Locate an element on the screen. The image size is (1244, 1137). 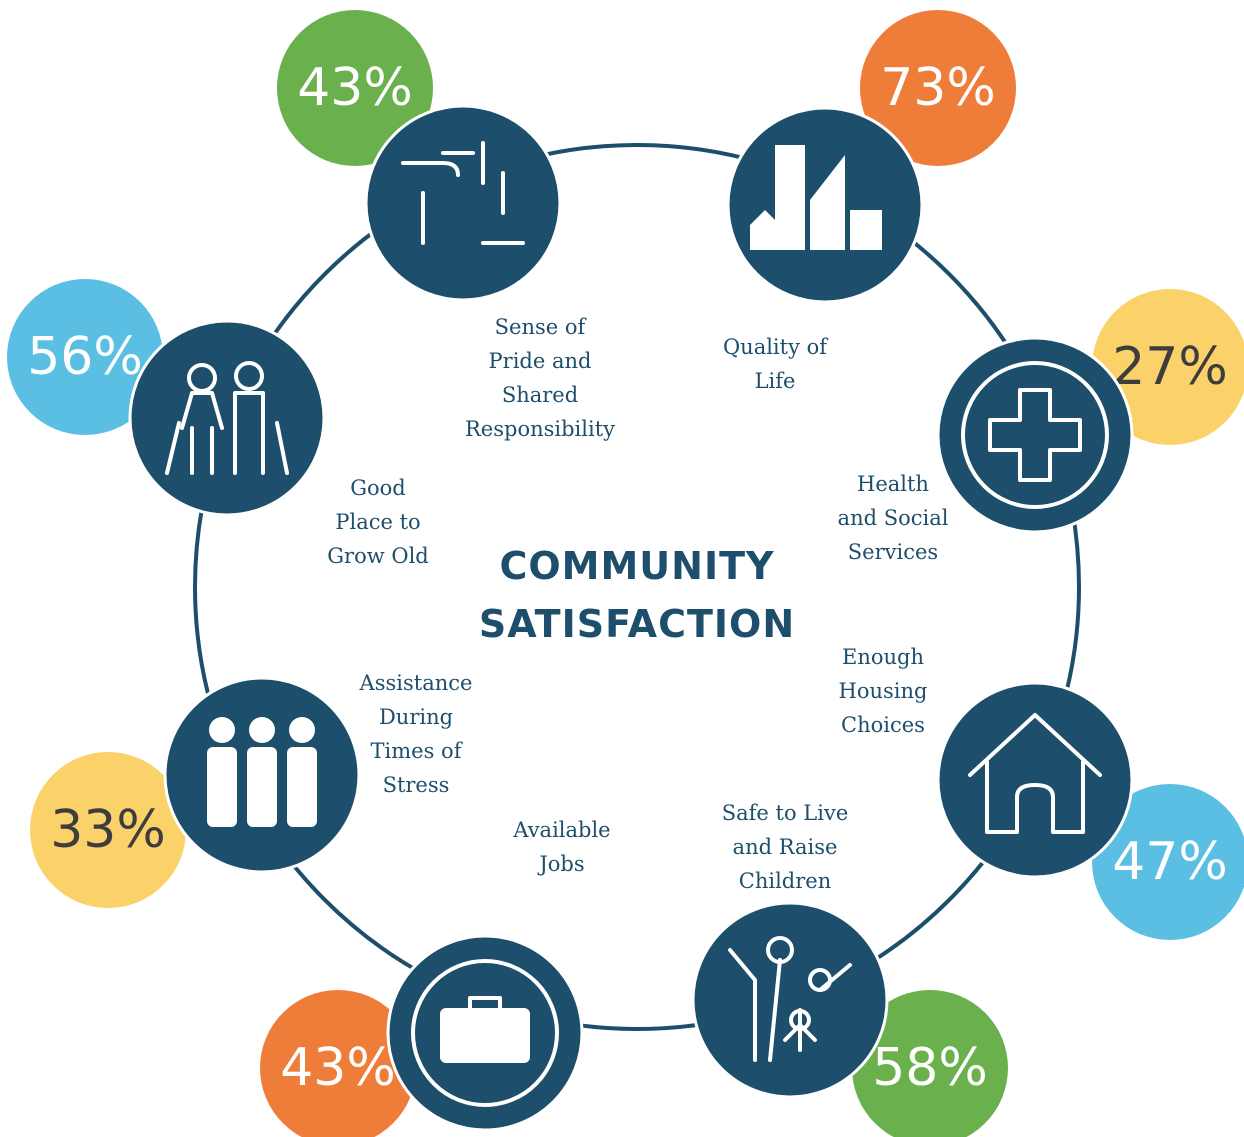
item-label: Stress is located at coordinates (416, 785).